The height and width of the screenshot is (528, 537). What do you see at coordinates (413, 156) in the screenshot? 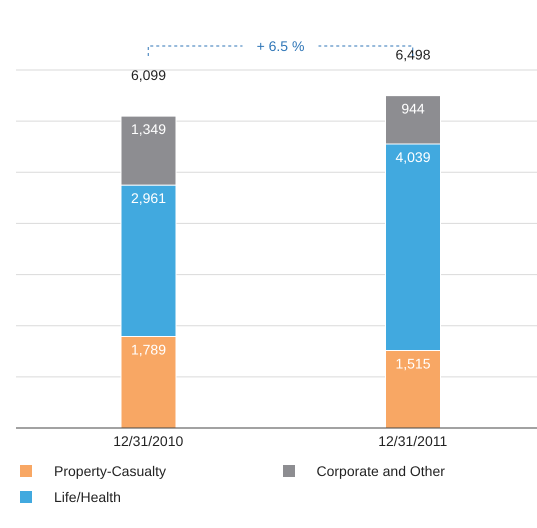
I see `data-label: 4,039` at bounding box center [413, 156].